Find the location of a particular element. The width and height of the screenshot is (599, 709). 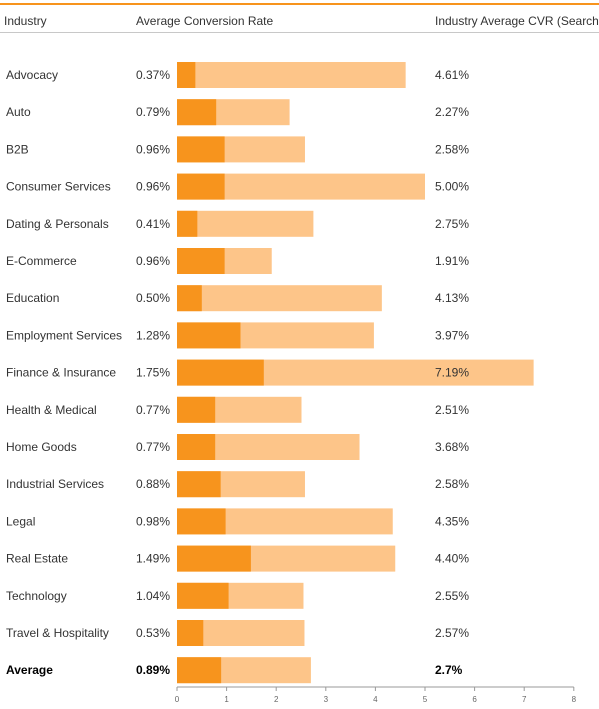

category-label-health-and-medical: Health & Medical is located at coordinates (51, 410).